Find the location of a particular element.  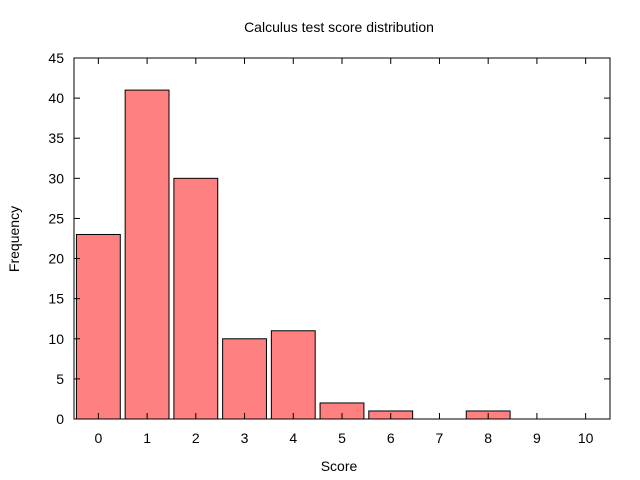

y-tick-label: 5 is located at coordinates (60, 379).